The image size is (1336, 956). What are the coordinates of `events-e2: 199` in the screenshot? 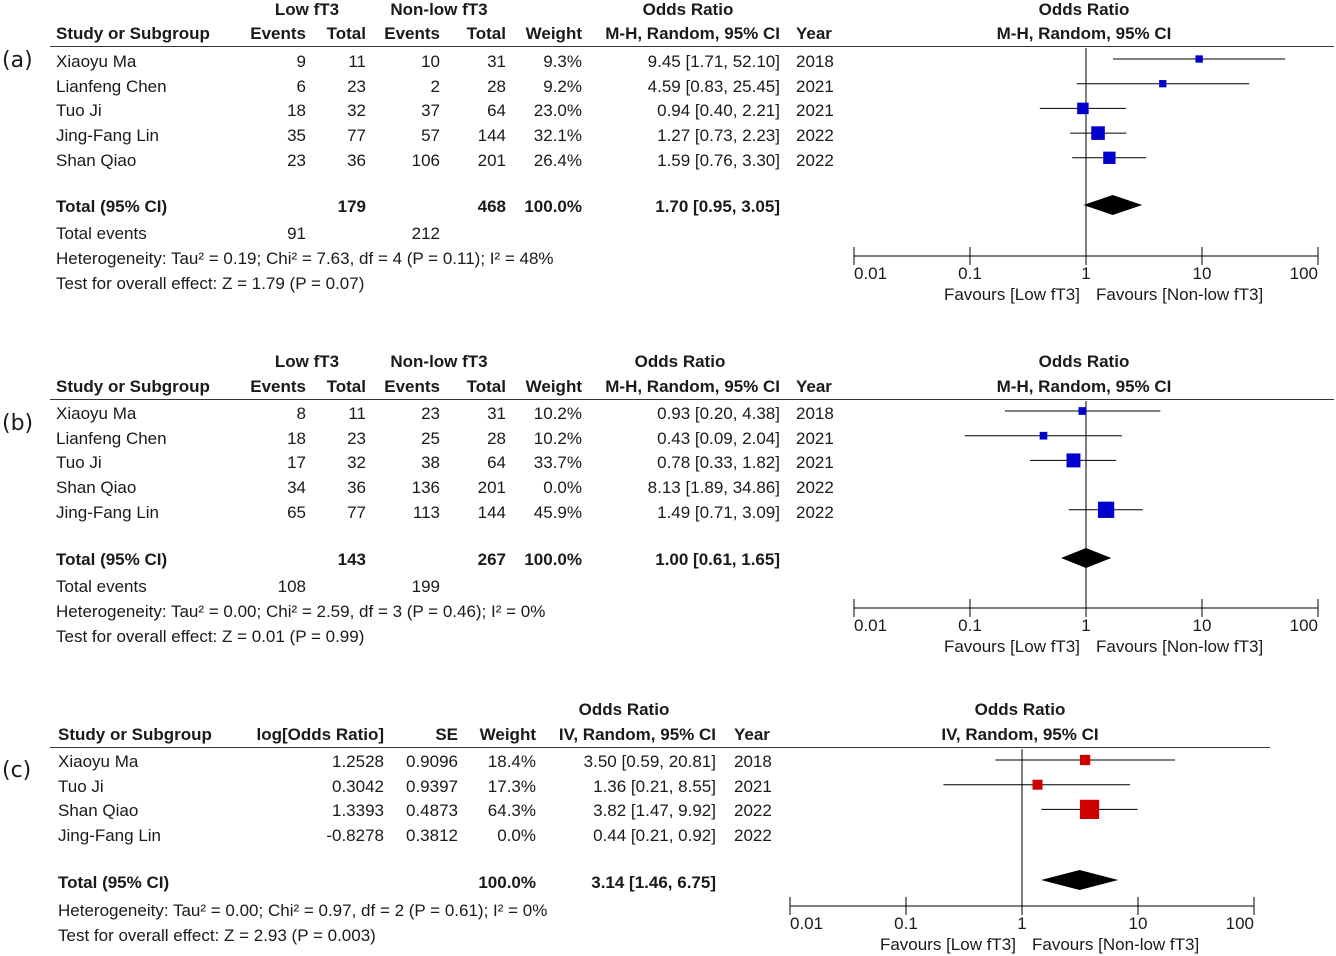 It's located at (425, 586).